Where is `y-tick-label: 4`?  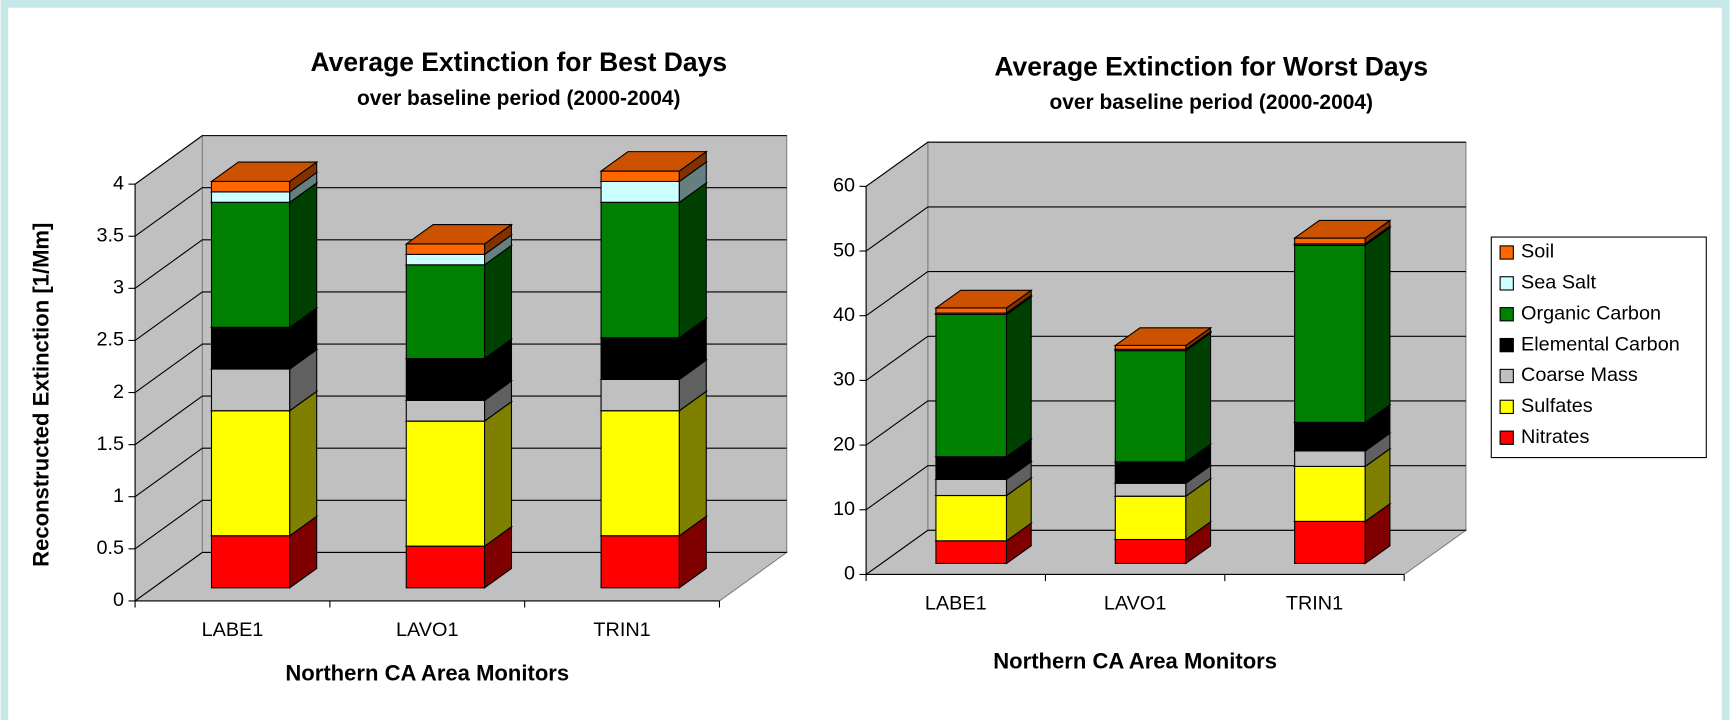 y-tick-label: 4 is located at coordinates (118, 183).